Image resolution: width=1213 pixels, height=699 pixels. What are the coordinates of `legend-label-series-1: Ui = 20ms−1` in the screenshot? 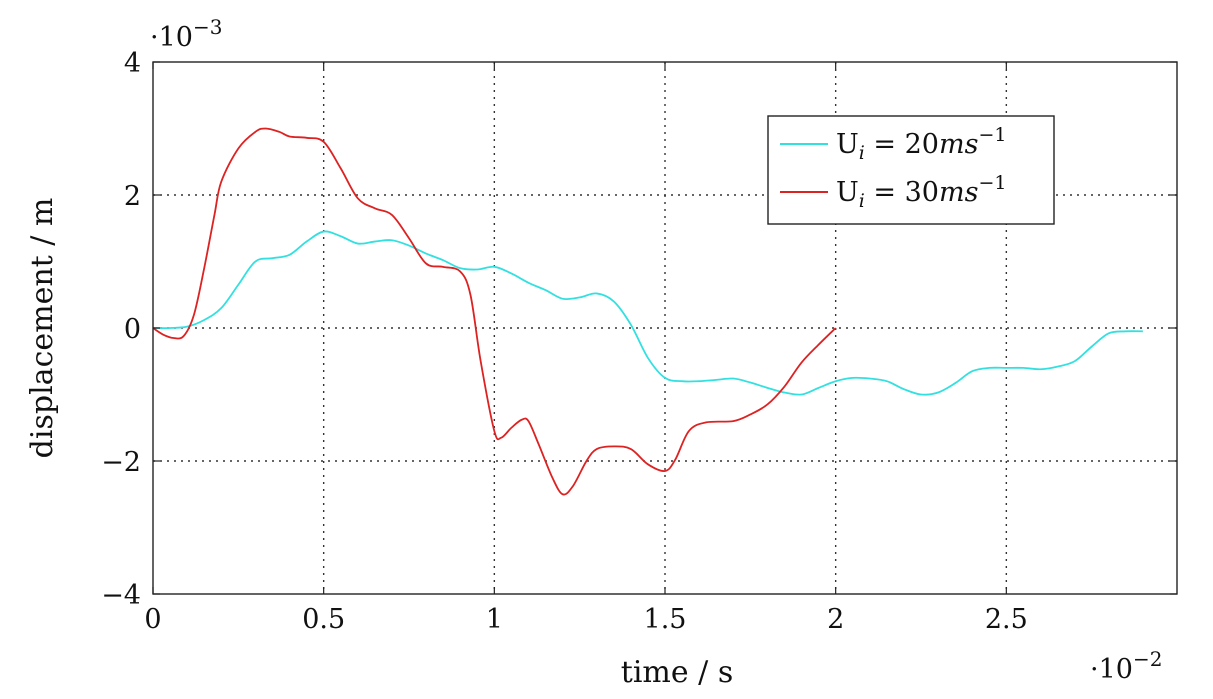 It's located at (921, 144).